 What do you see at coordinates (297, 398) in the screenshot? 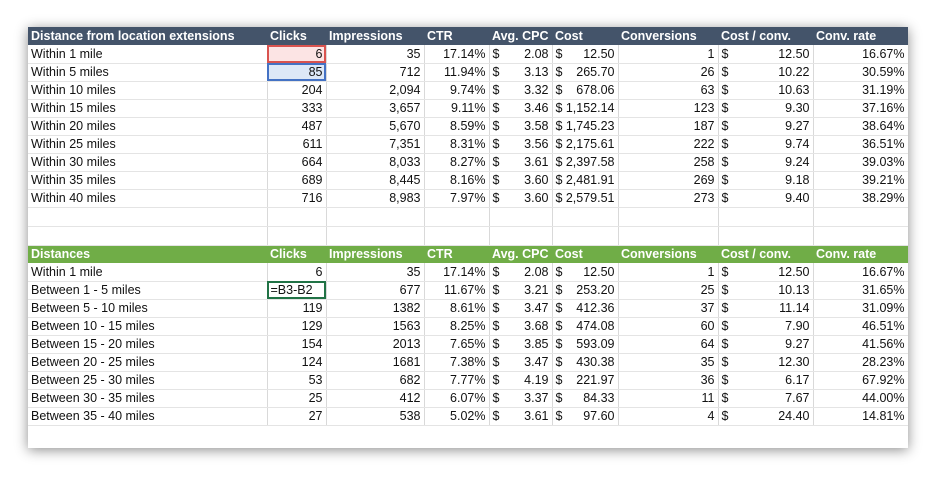
I see `data-cell: 25` at bounding box center [297, 398].